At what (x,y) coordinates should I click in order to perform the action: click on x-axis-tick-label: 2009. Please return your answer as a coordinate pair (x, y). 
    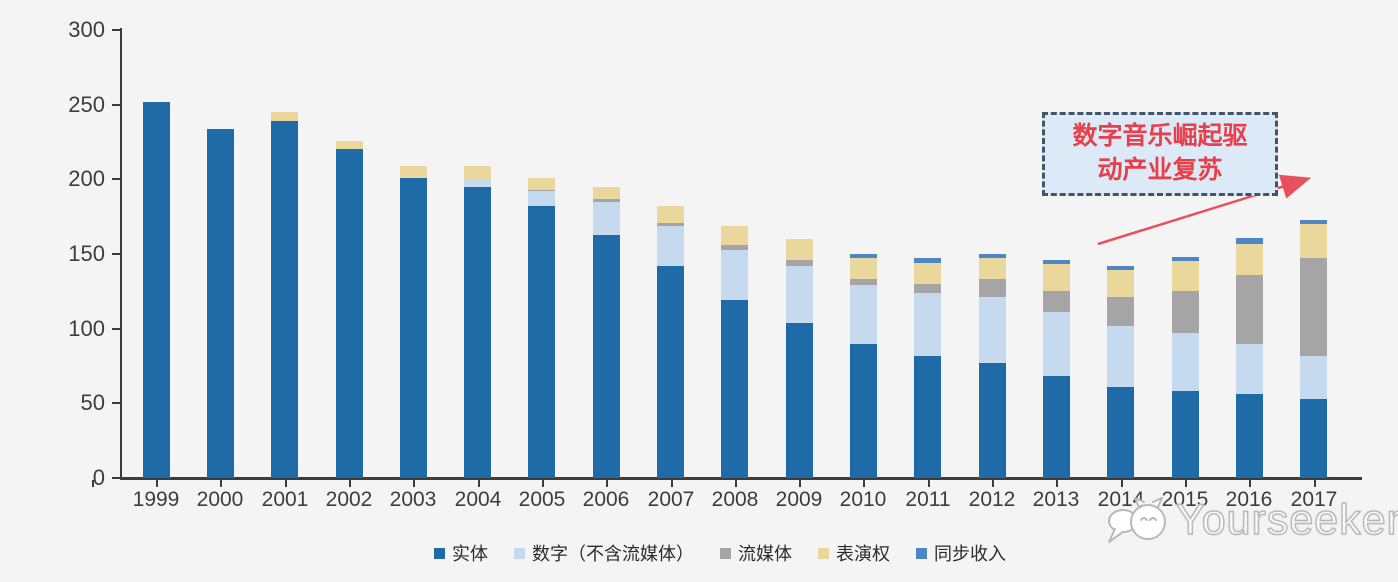
    Looking at the image, I should click on (799, 499).